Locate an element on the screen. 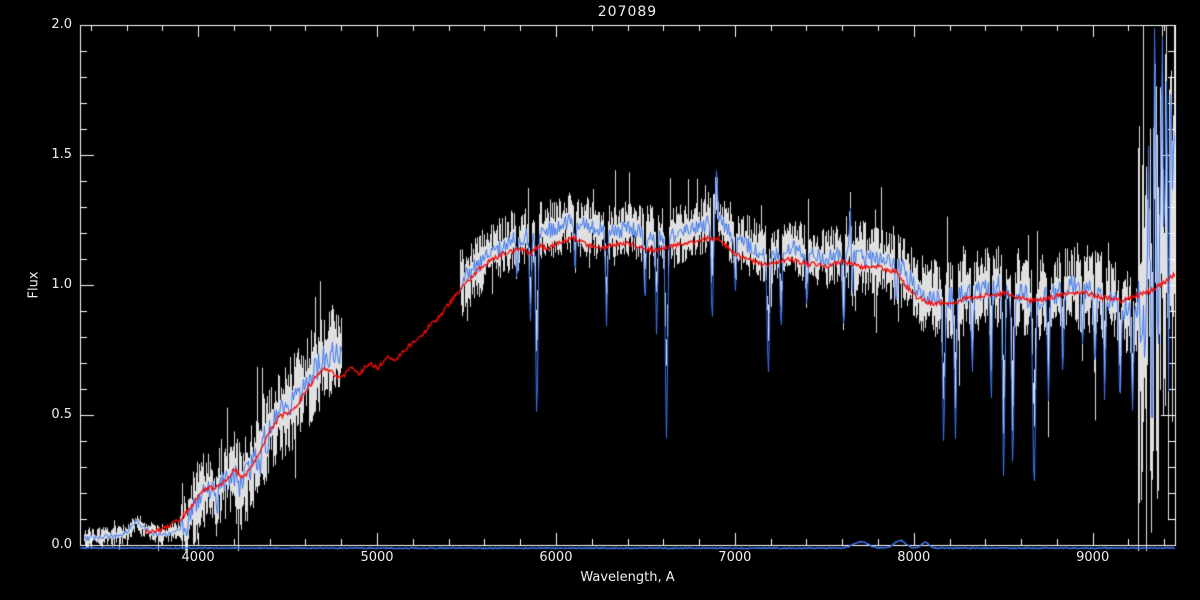  x-tick-label: 8000 is located at coordinates (914, 557).